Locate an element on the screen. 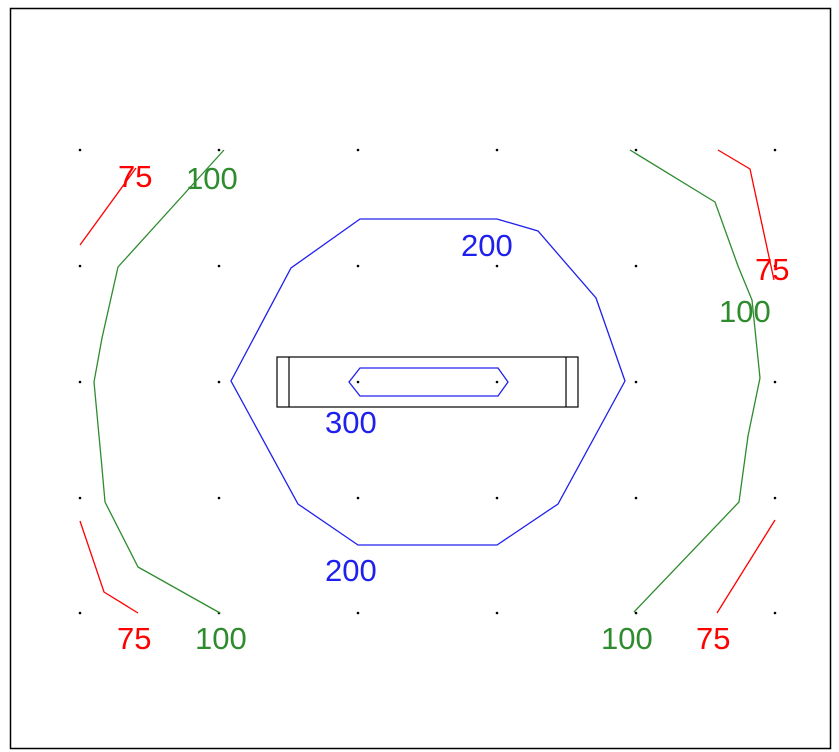  contour-100-left is located at coordinates (159, 381).